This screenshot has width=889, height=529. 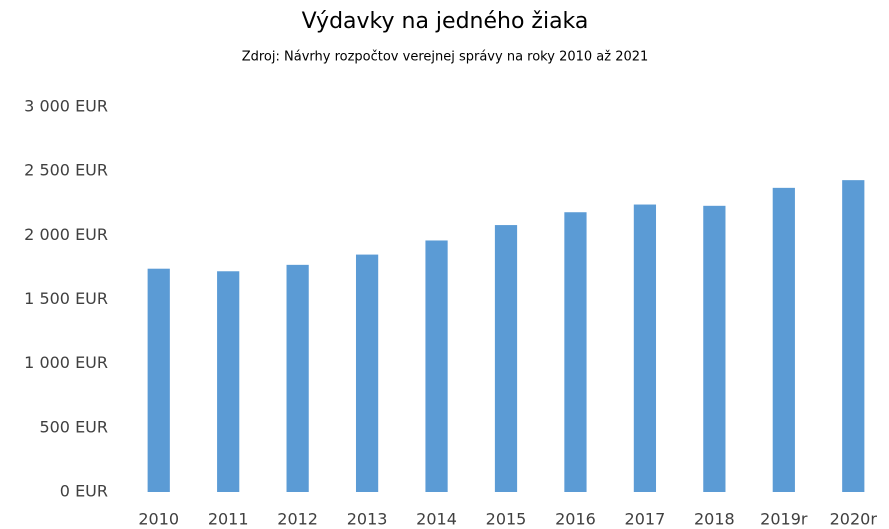 What do you see at coordinates (714, 519) in the screenshot?
I see `x-tick-label: 2018` at bounding box center [714, 519].